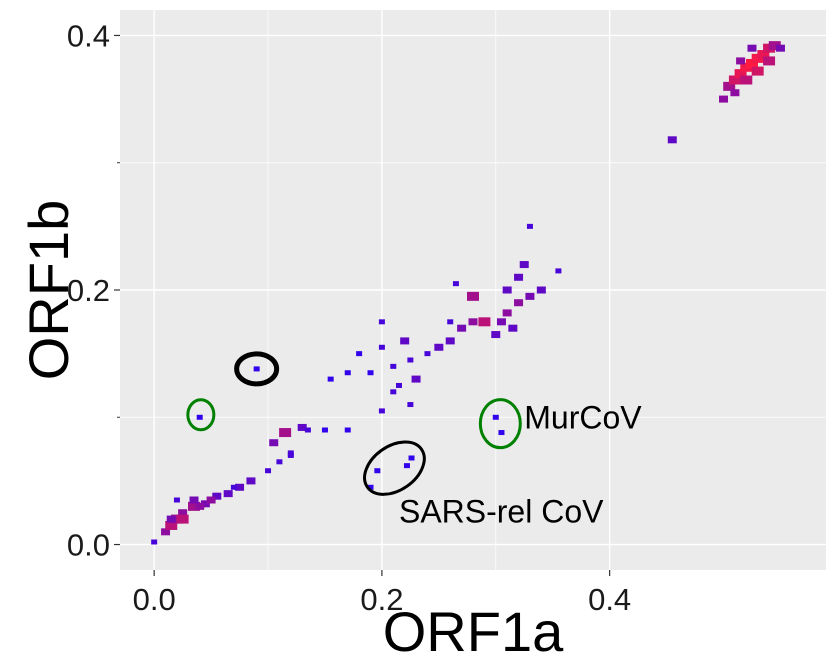  What do you see at coordinates (354, 423) in the screenshot?
I see `cluster-highlights` at bounding box center [354, 423].